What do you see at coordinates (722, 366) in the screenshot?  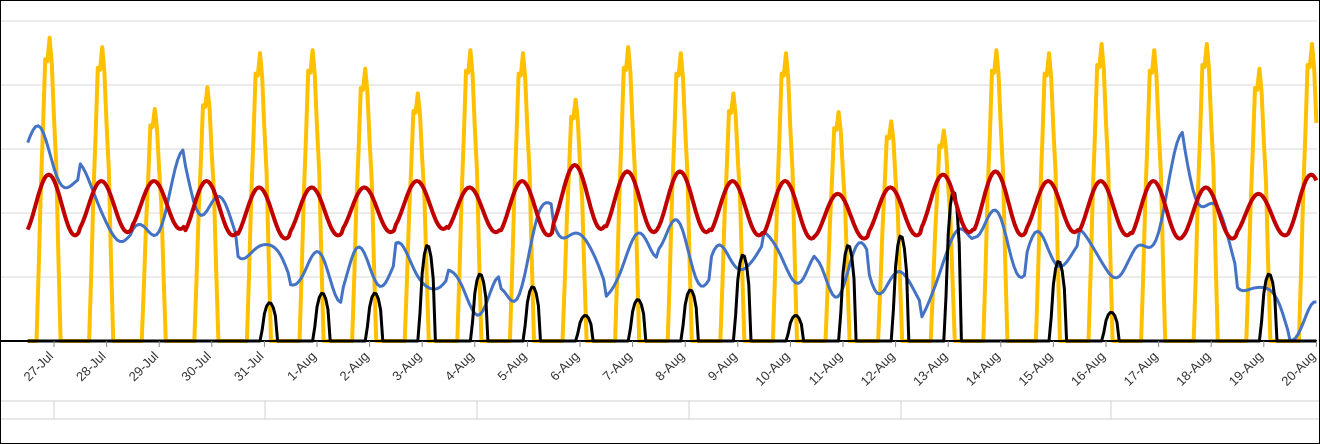 I see `x-tick-label: 9-Aug` at bounding box center [722, 366].